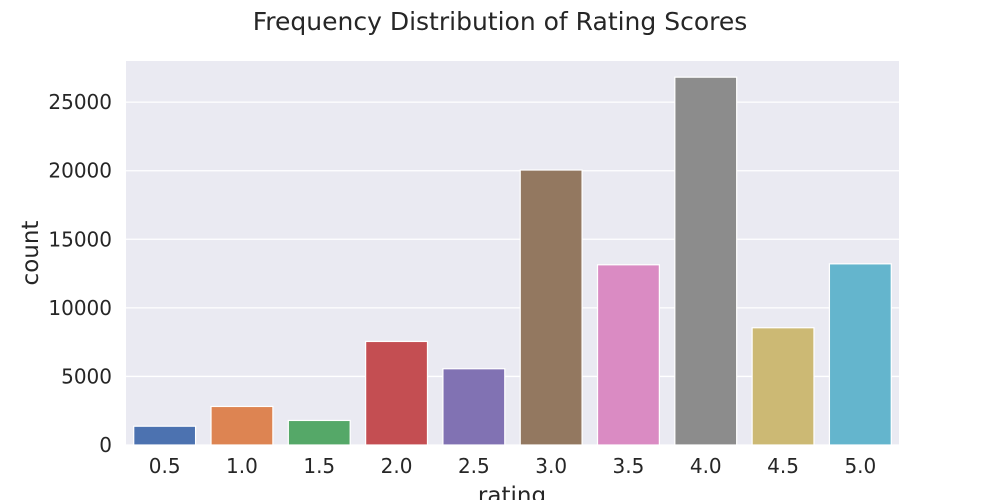  What do you see at coordinates (783, 466) in the screenshot?
I see `x-tick-label: 4.5` at bounding box center [783, 466].